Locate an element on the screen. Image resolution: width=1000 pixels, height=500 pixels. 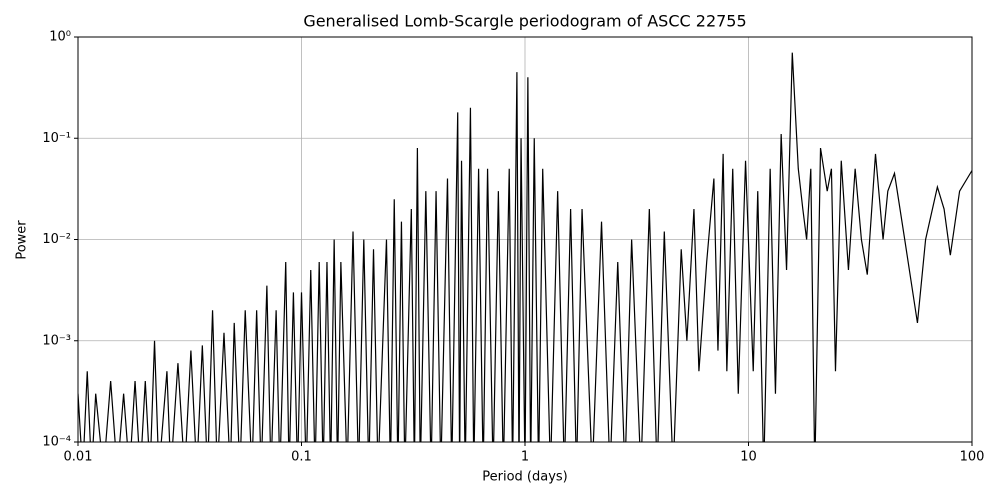
x-tick-label: 100 is located at coordinates (972, 457).